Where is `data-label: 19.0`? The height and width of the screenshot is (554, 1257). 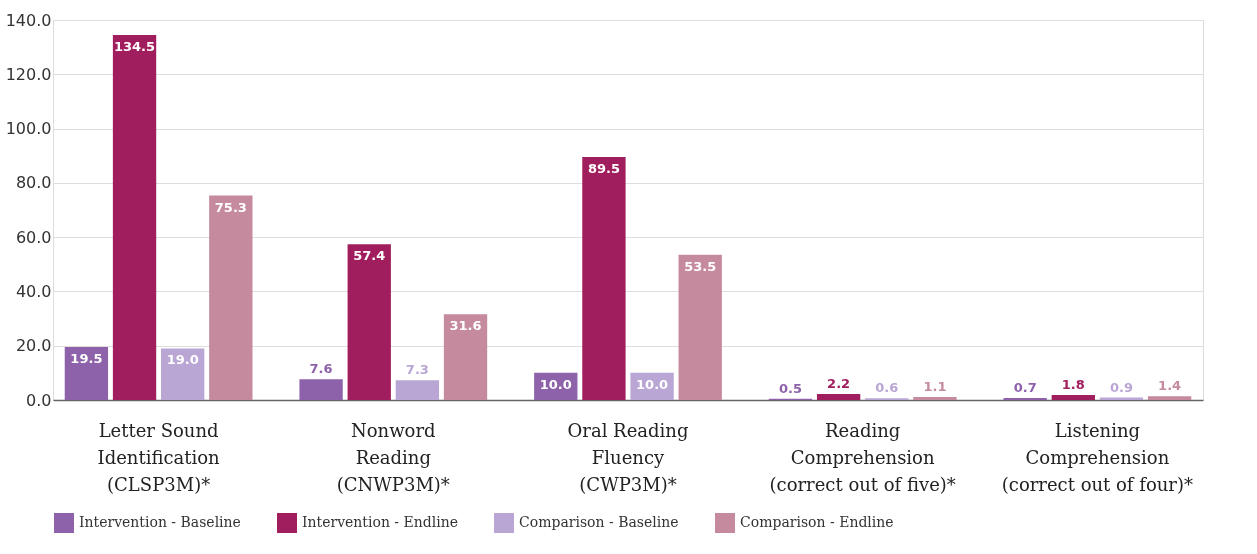 data-label: 19.0 is located at coordinates (182, 360).